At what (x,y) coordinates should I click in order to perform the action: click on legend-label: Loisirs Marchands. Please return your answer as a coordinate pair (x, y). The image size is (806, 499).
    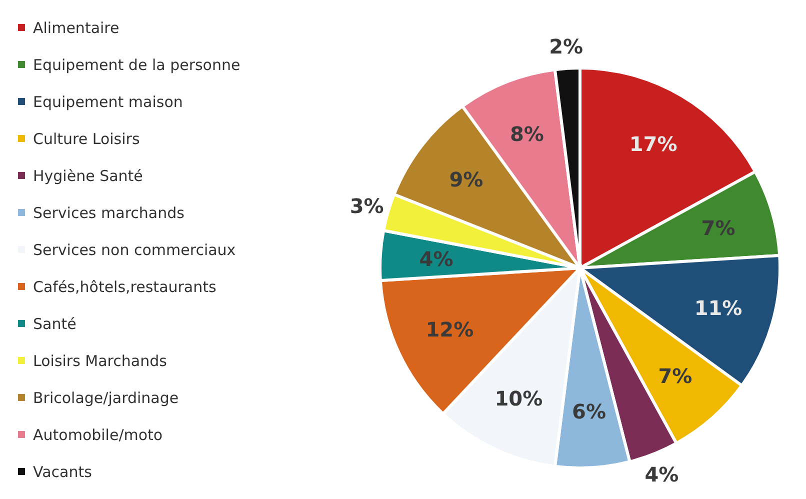
    Looking at the image, I should click on (100, 361).